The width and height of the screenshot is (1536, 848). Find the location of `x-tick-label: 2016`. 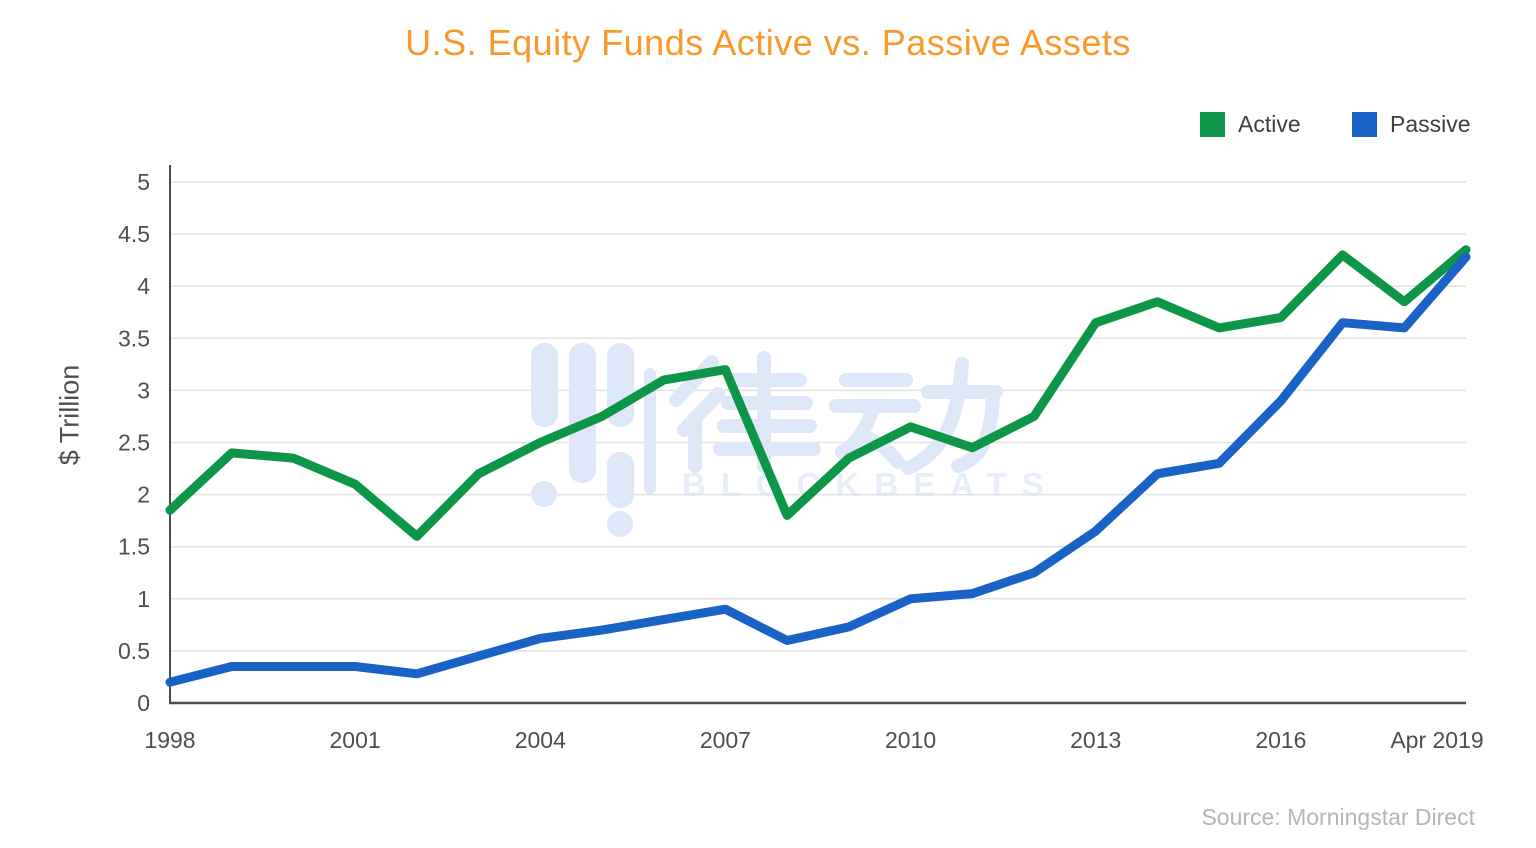

x-tick-label: 2016 is located at coordinates (1280, 740).